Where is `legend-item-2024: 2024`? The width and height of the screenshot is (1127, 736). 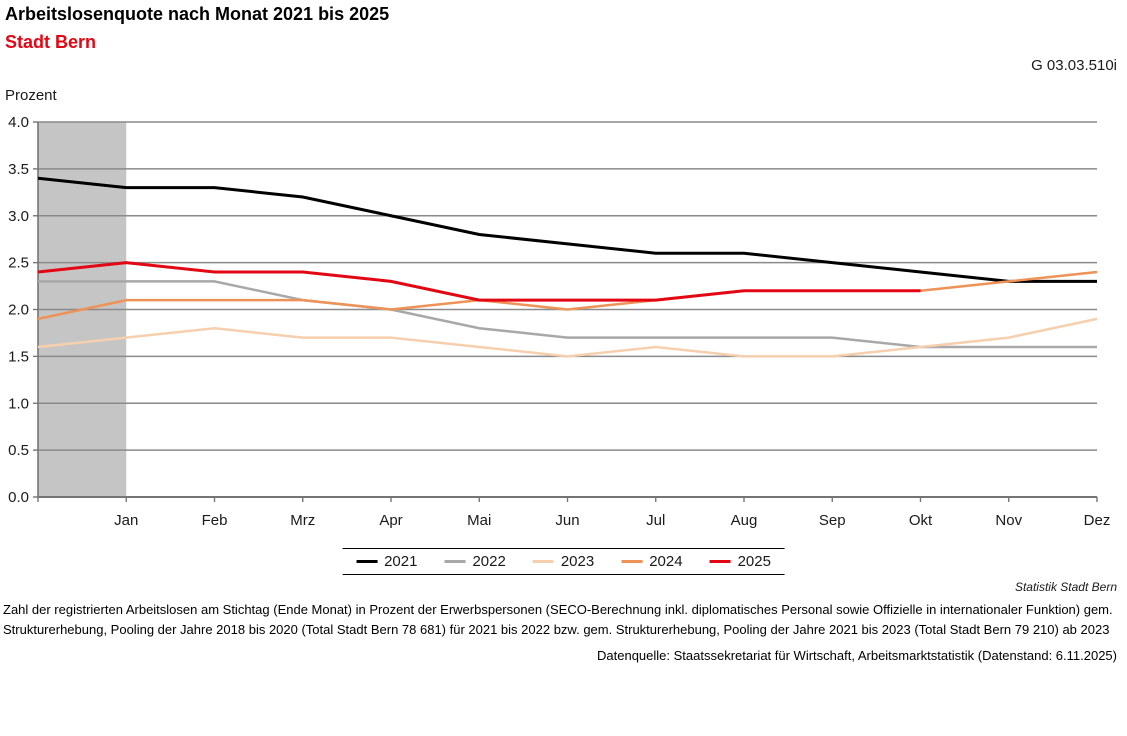 legend-item-2024: 2024 is located at coordinates (652, 561).